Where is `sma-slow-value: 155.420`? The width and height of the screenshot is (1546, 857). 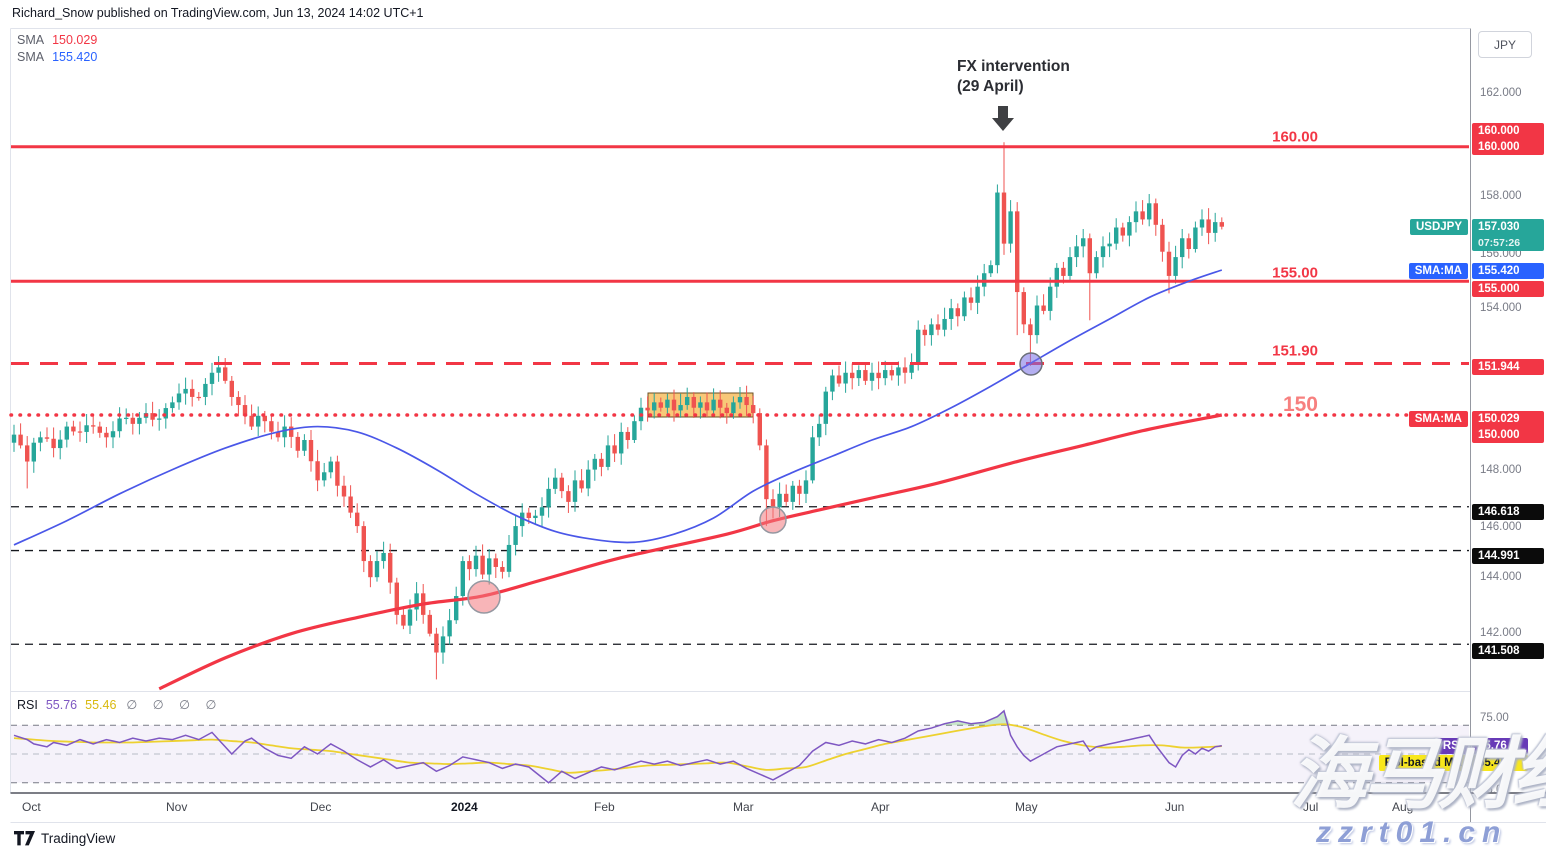 sma-slow-value: 155.420 is located at coordinates (75, 57).